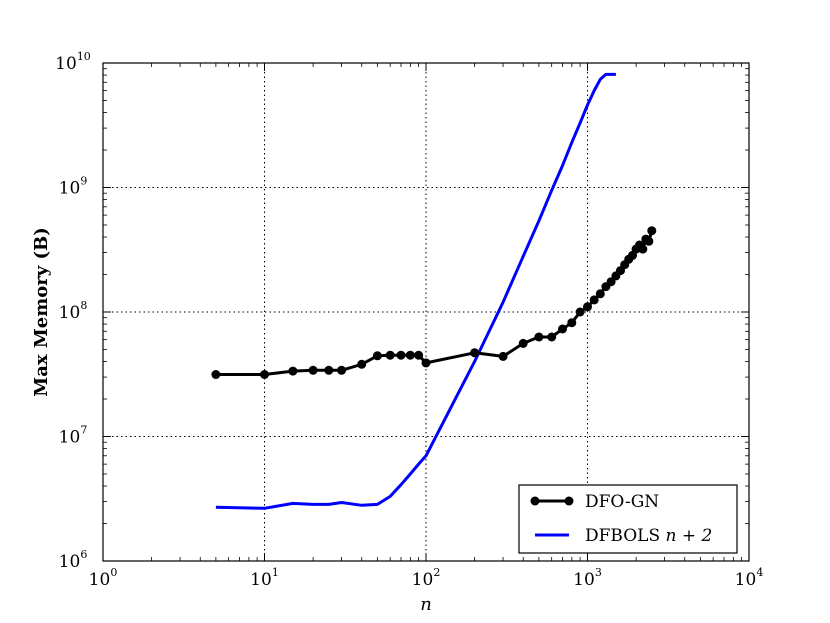  I want to click on x-tick-label: 10⁴, so click(749, 578).